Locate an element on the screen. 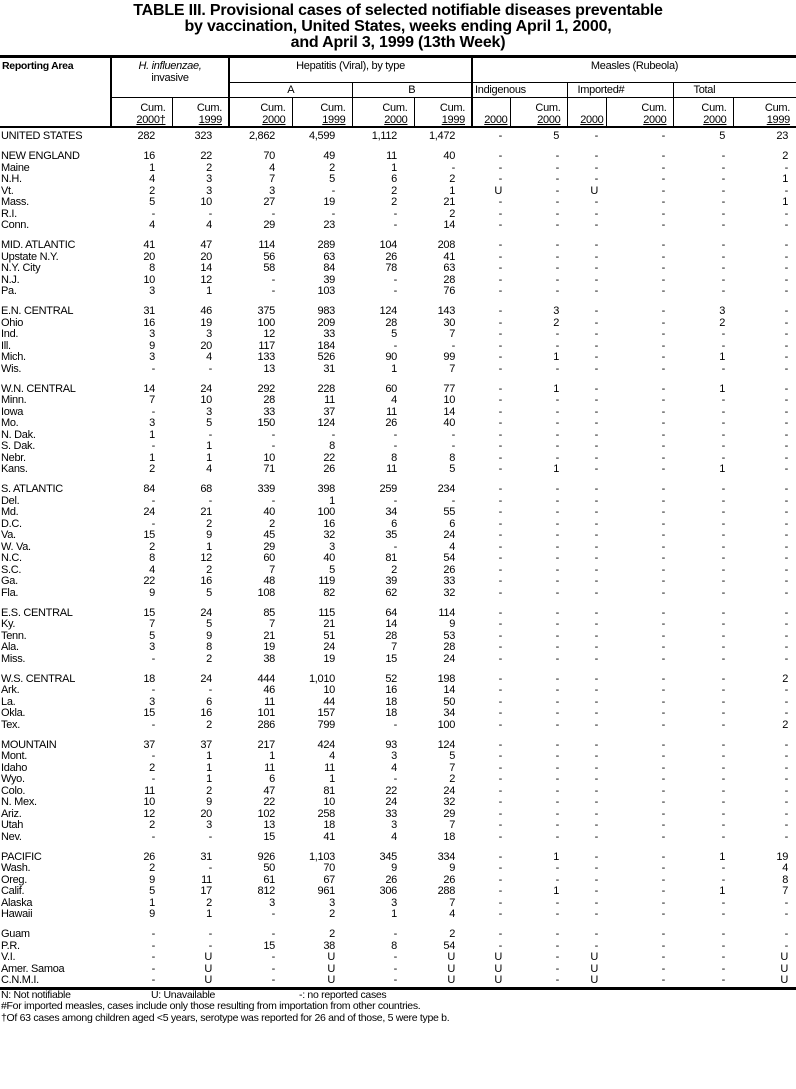 The height and width of the screenshot is (1089, 796). value-cell: 31 is located at coordinates (329, 368).